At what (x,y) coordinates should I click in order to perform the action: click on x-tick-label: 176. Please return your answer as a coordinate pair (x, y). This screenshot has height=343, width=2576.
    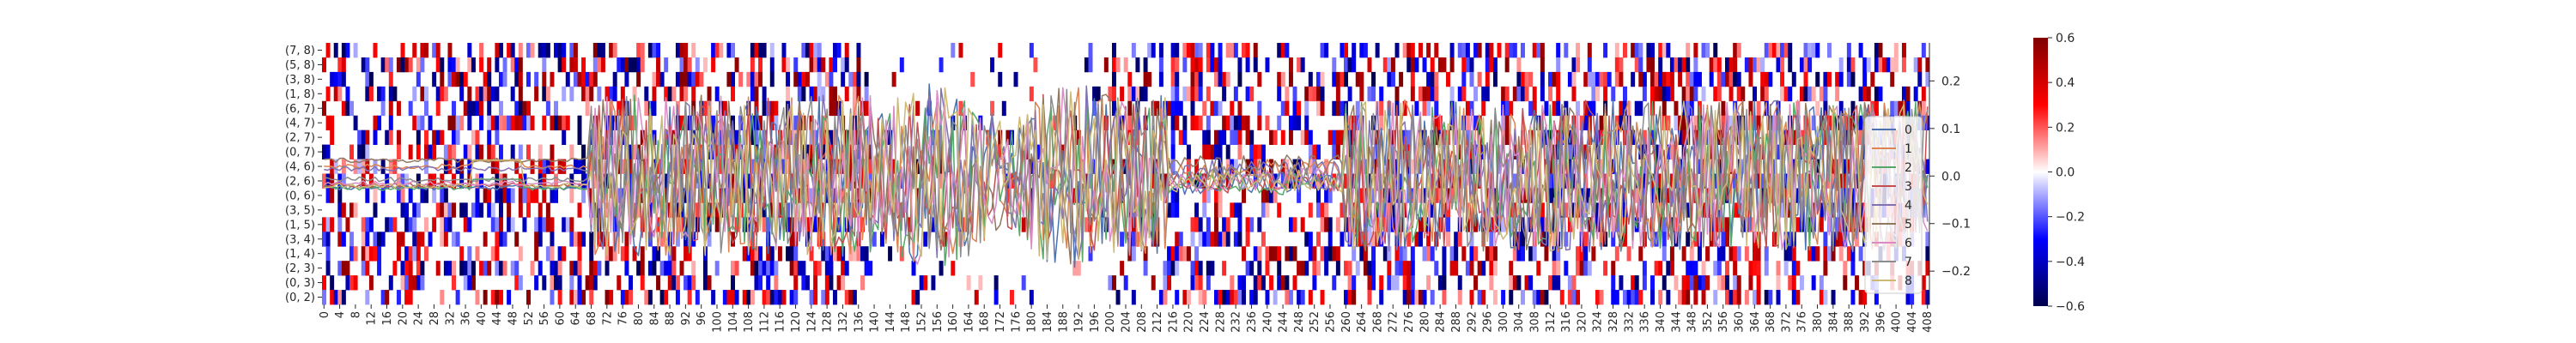
    Looking at the image, I should click on (1017, 322).